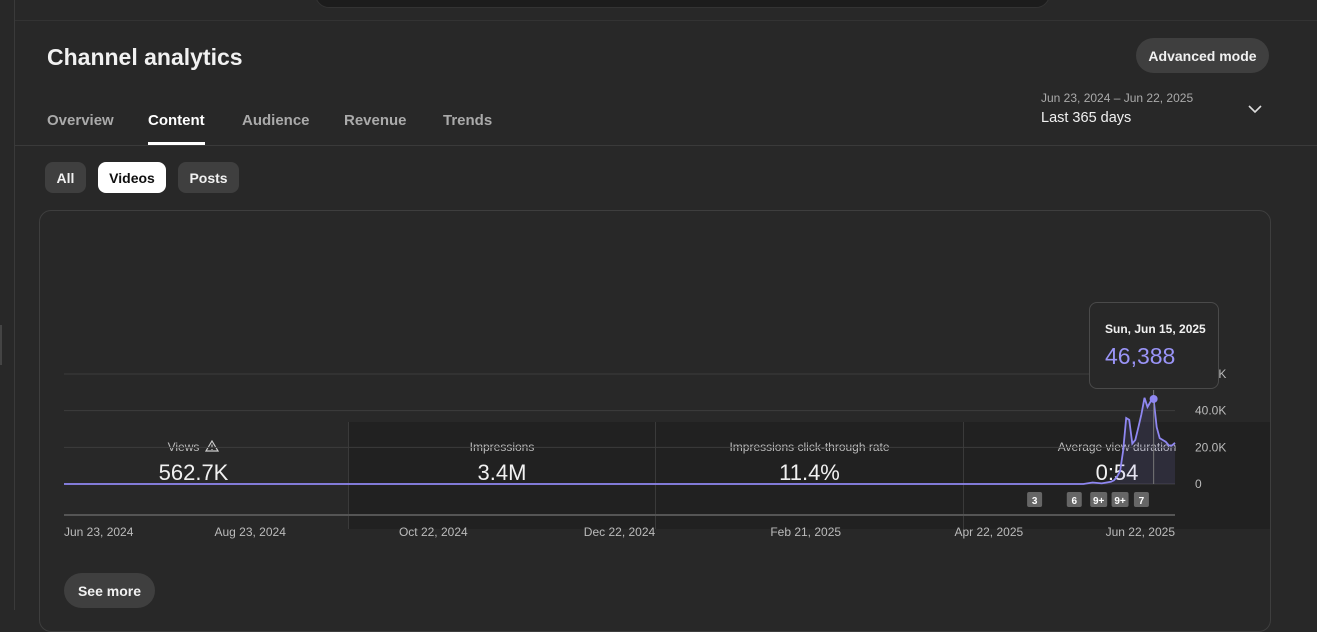 This screenshot has height=632, width=1317. What do you see at coordinates (1086, 118) in the screenshot?
I see `date-range-label: Last 365 days` at bounding box center [1086, 118].